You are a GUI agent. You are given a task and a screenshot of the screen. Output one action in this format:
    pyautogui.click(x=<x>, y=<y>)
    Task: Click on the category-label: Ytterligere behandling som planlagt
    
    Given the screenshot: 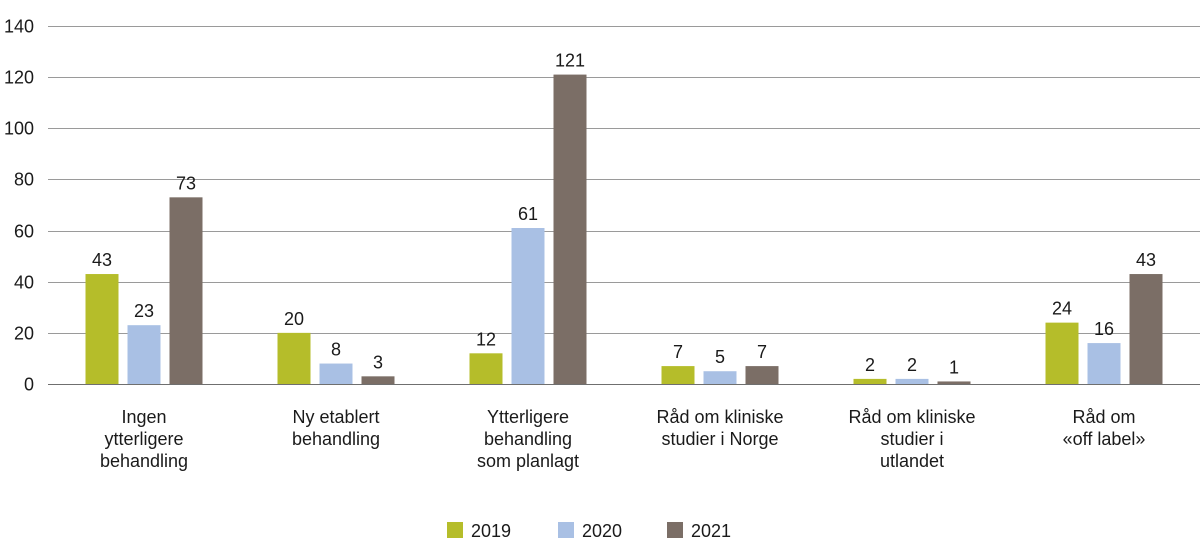 What is the action you would take?
    pyautogui.click(x=528, y=439)
    